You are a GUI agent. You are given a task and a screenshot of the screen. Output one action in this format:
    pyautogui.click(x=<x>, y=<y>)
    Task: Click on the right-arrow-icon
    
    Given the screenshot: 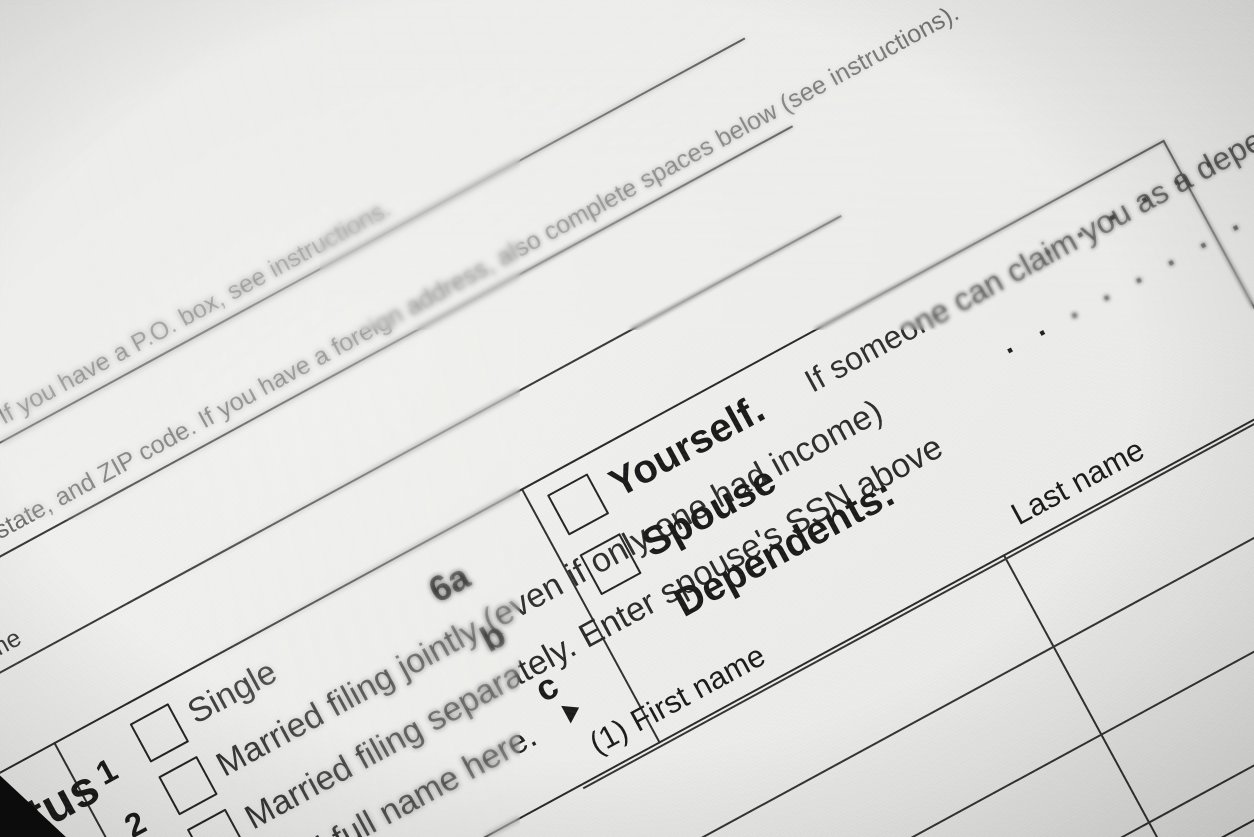 What is the action you would take?
    pyautogui.click(x=572, y=711)
    